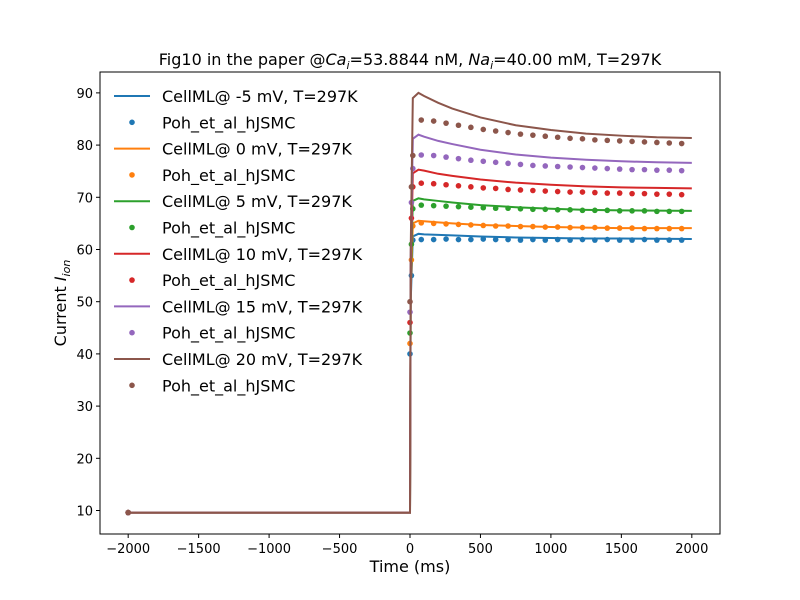 This screenshot has width=800, height=600. Describe the element at coordinates (84, 198) in the screenshot. I see `y-tick-label: 70` at that location.